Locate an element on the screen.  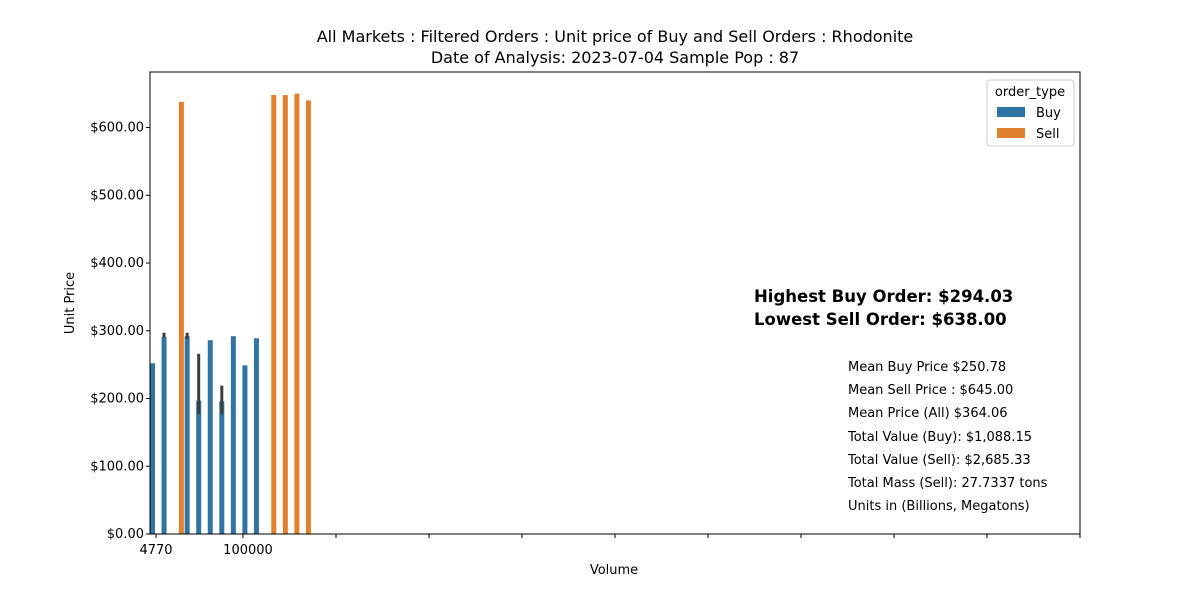
stat-mean-all: Mean Price (All) $364.06 is located at coordinates (928, 413).